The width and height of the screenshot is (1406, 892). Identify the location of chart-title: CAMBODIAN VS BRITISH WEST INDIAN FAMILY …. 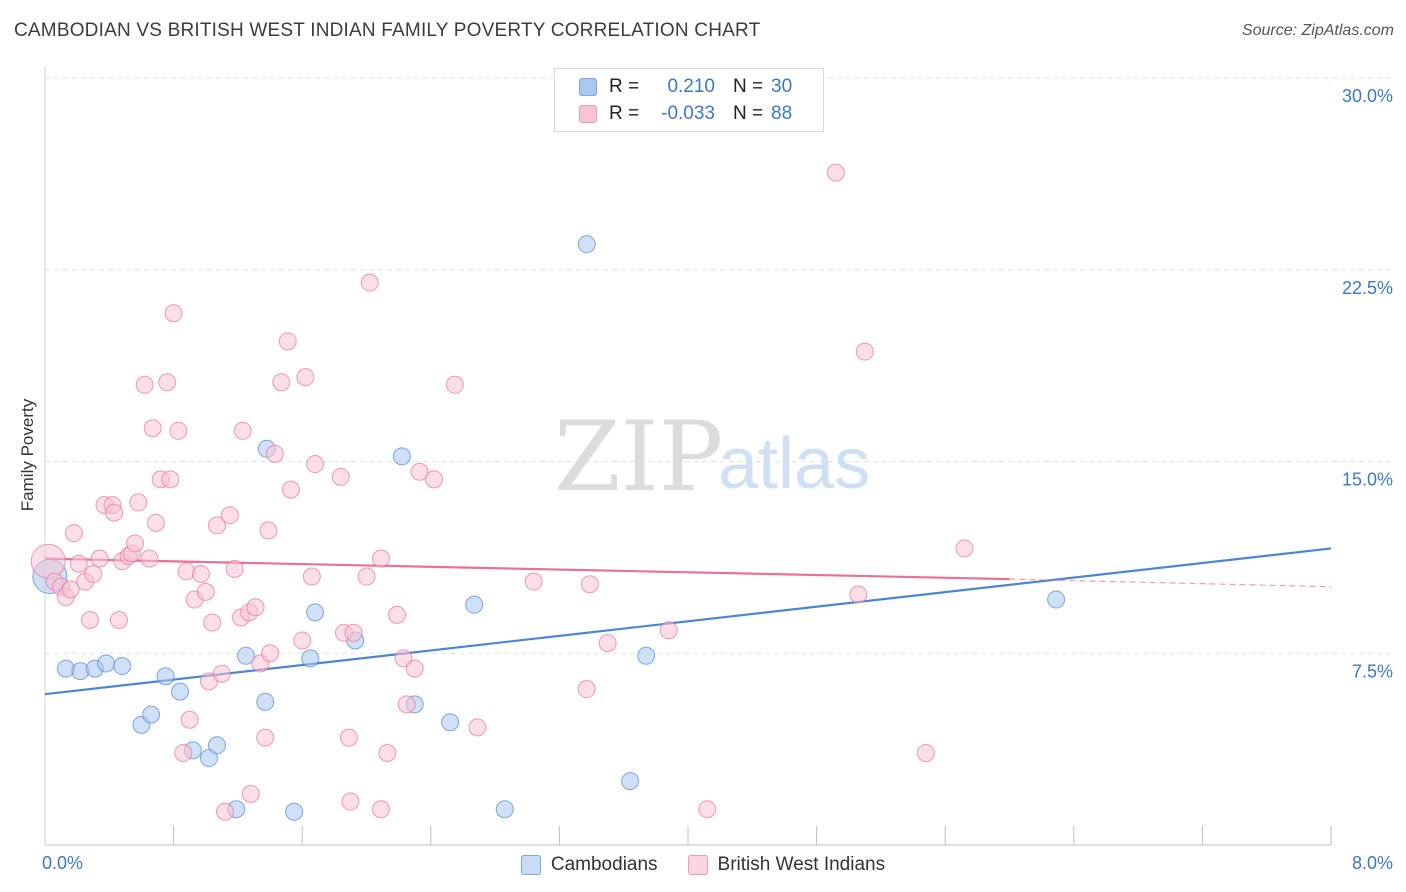
(387, 30).